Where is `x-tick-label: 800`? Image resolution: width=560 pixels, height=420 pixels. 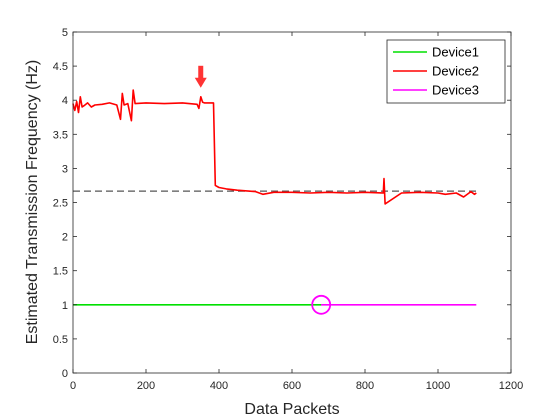 x-tick-label: 800 is located at coordinates (365, 386).